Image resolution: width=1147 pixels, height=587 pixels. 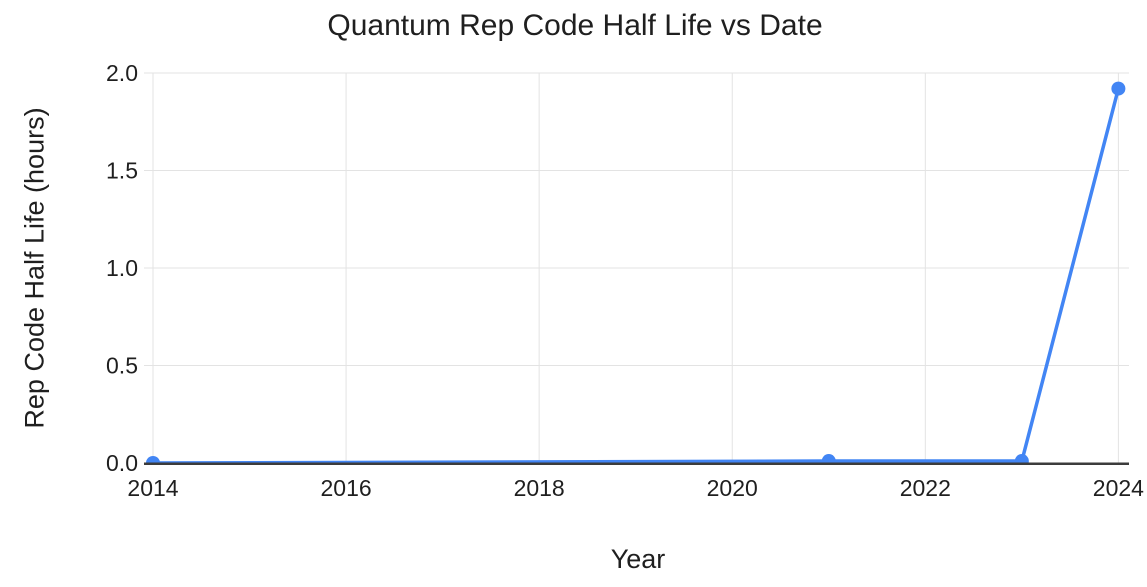 I want to click on chart-title: Quantum Rep Code Half Life vs Date, so click(x=575, y=25).